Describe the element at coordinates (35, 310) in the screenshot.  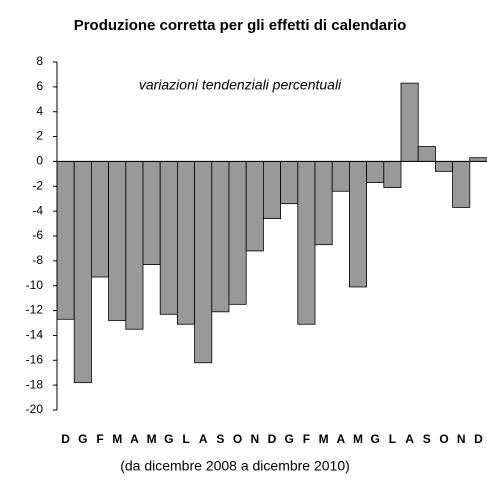
I see `y-tick-label: -12` at that location.